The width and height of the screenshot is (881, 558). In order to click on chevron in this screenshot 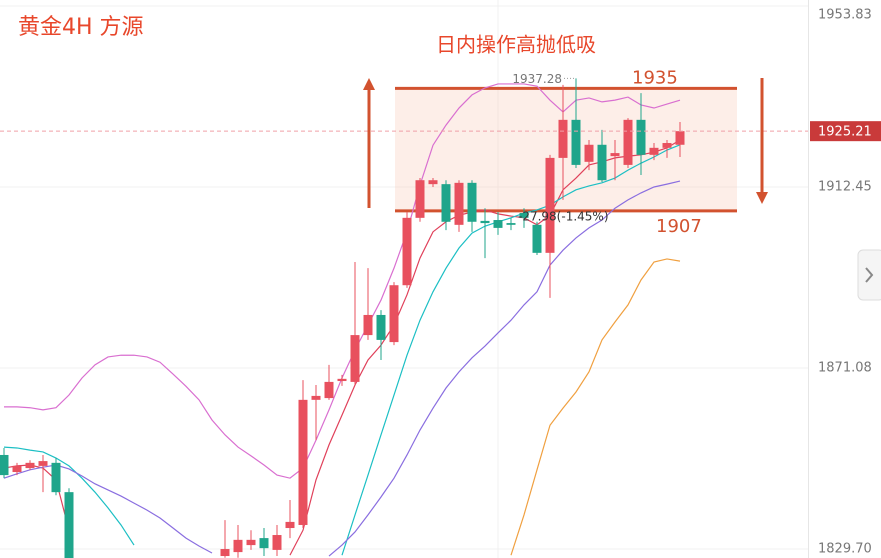, I will do `click(869, 275)`.